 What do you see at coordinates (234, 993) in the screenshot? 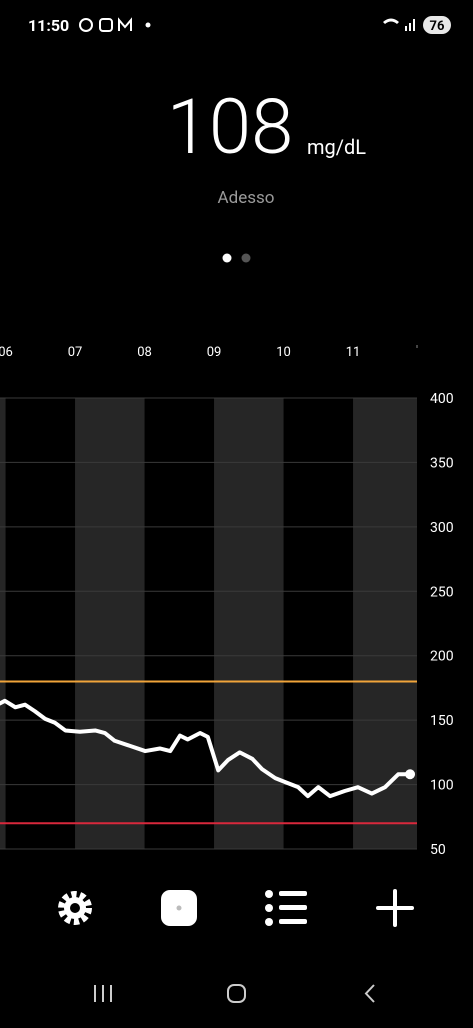
I see `system-nav` at bounding box center [234, 993].